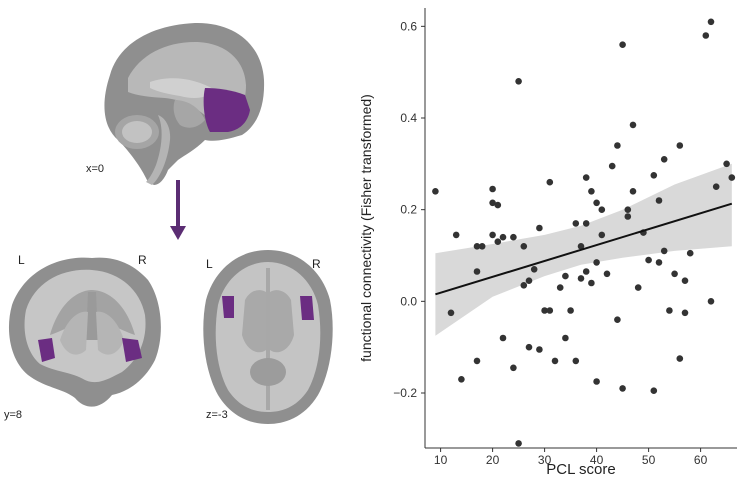  What do you see at coordinates (184, 103) in the screenshot?
I see `sagittal-brain-slice` at bounding box center [184, 103].